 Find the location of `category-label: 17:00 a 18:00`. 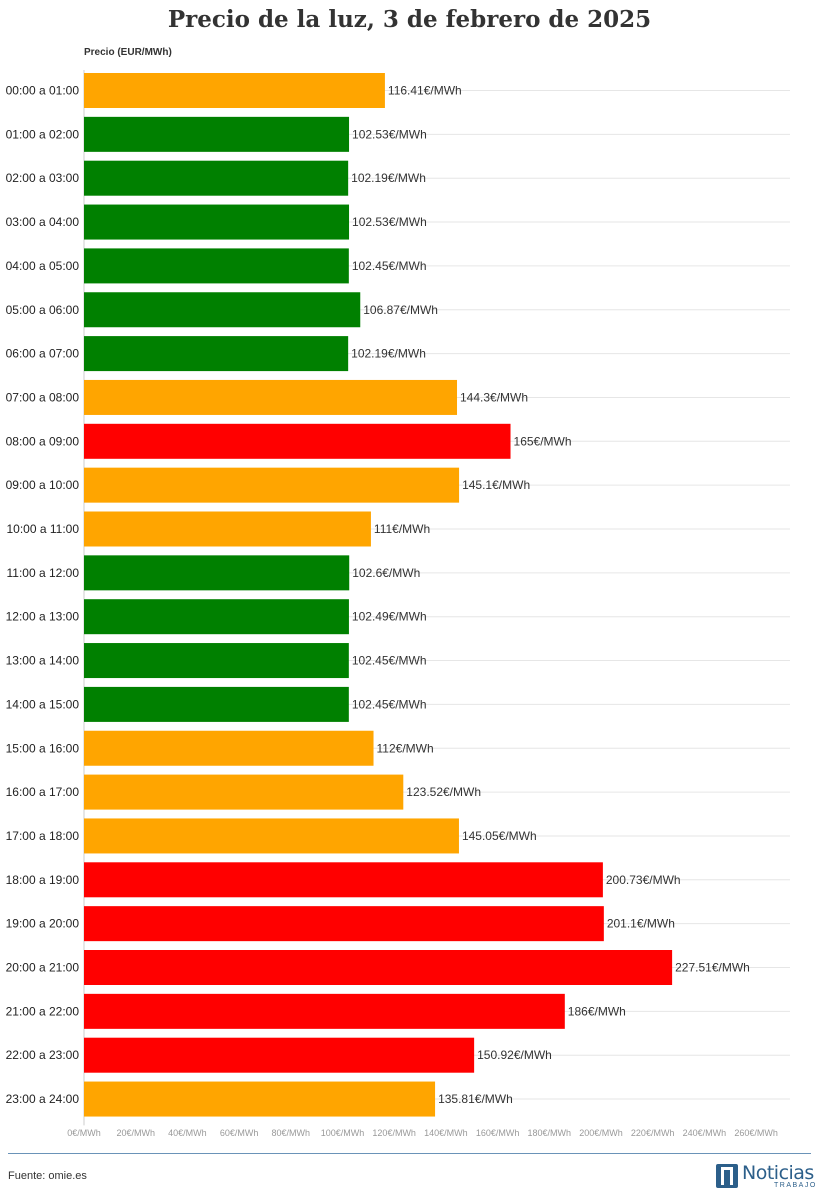

category-label: 17:00 a 18:00 is located at coordinates (43, 836).